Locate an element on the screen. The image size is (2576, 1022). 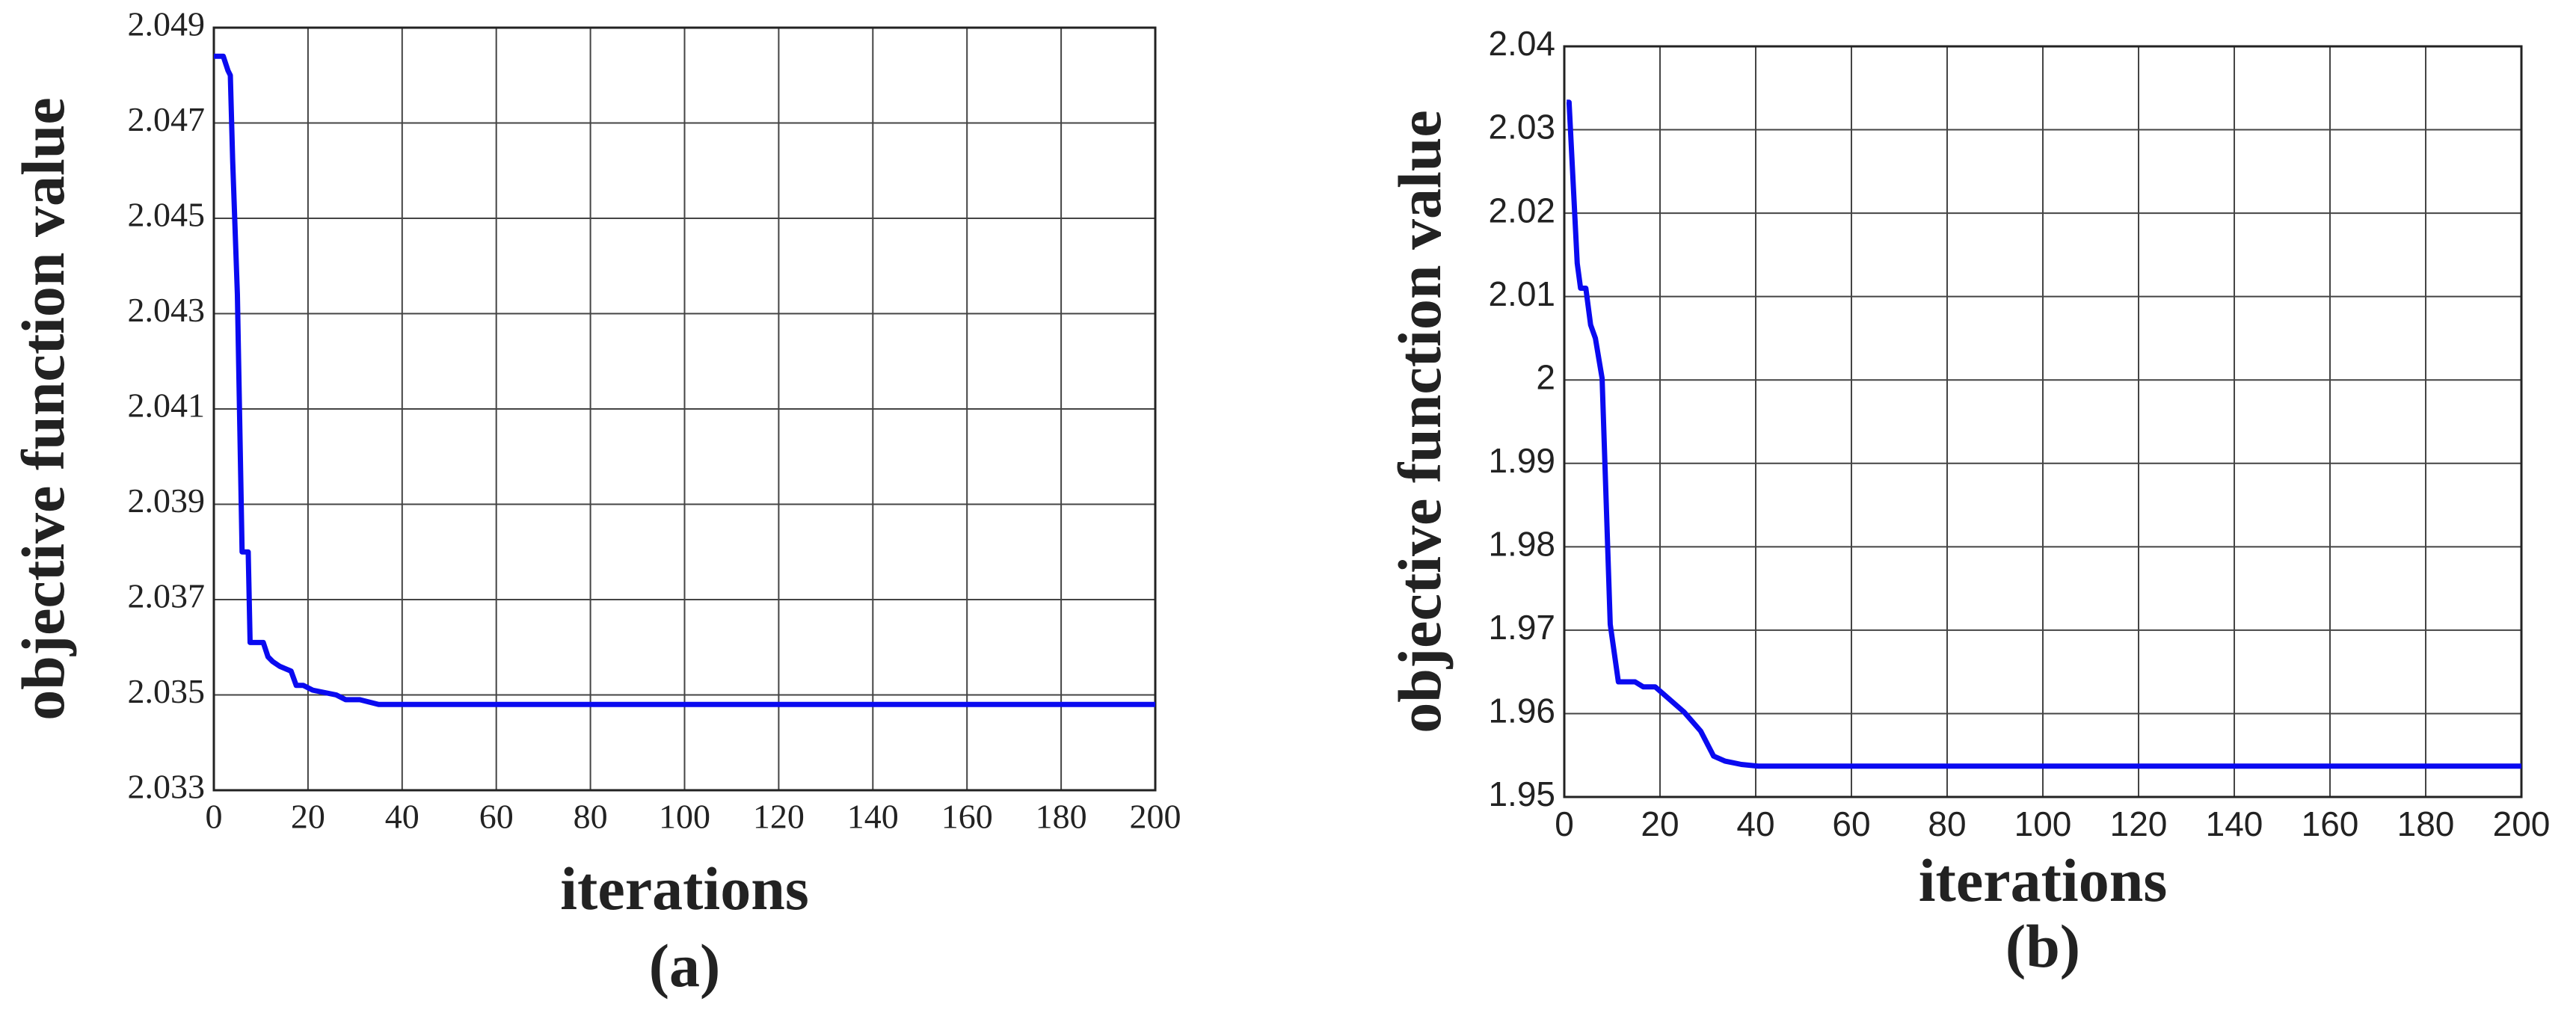
y-tick-label: 2.033 is located at coordinates (167, 787).